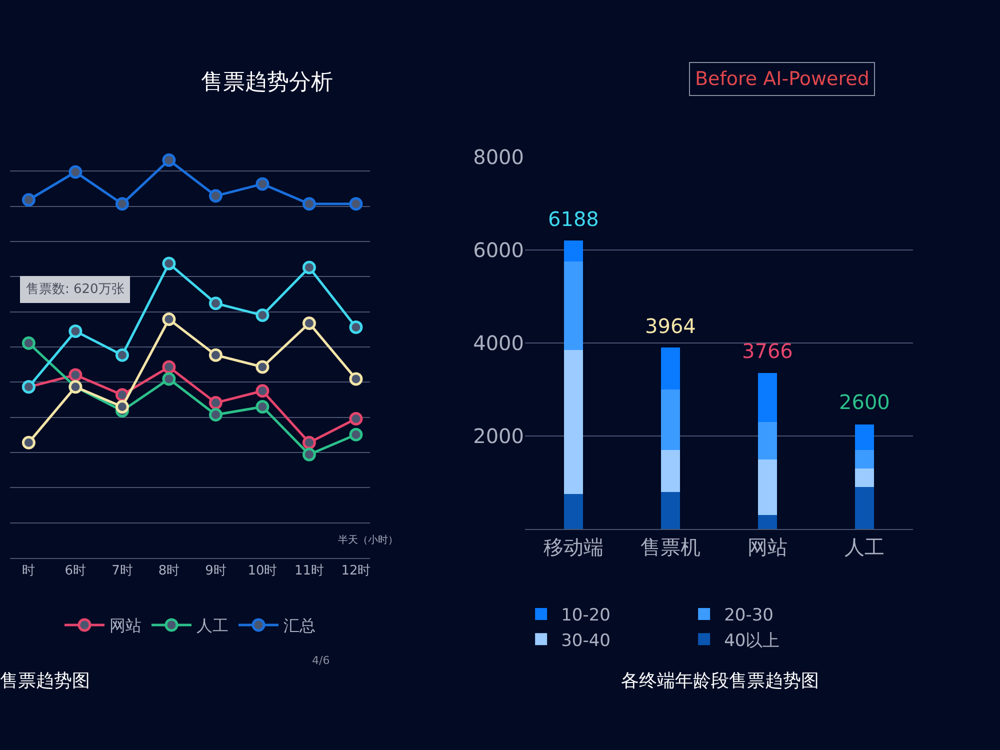  What do you see at coordinates (585, 640) in the screenshot?
I see `legend-label: 30-40` at bounding box center [585, 640].